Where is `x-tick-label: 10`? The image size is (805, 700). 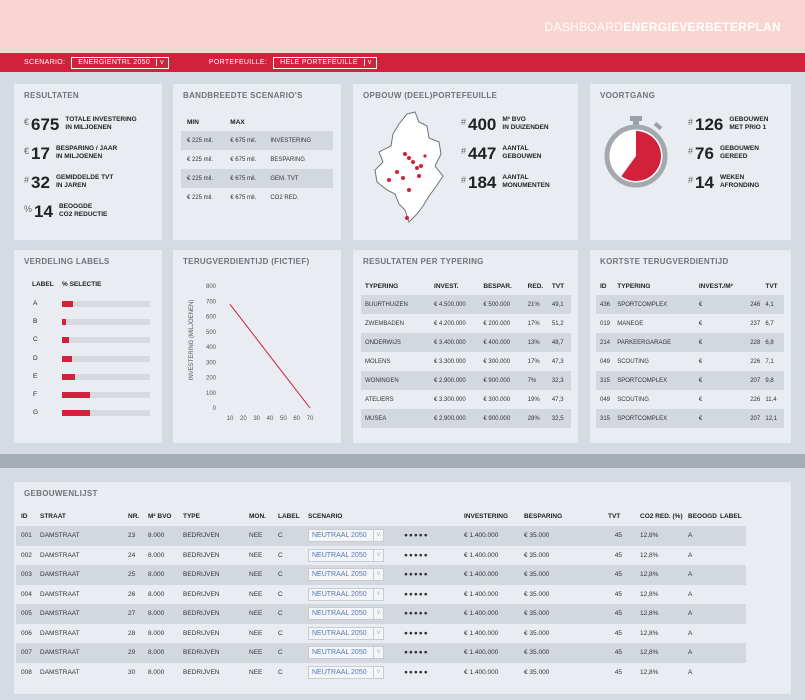 x-tick-label: 10 is located at coordinates (230, 419).